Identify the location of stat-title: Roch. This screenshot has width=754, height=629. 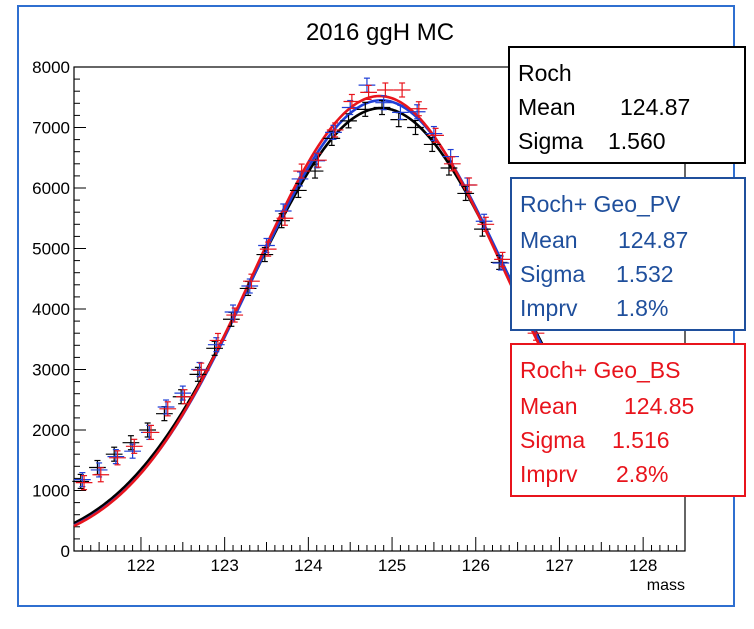
(545, 73).